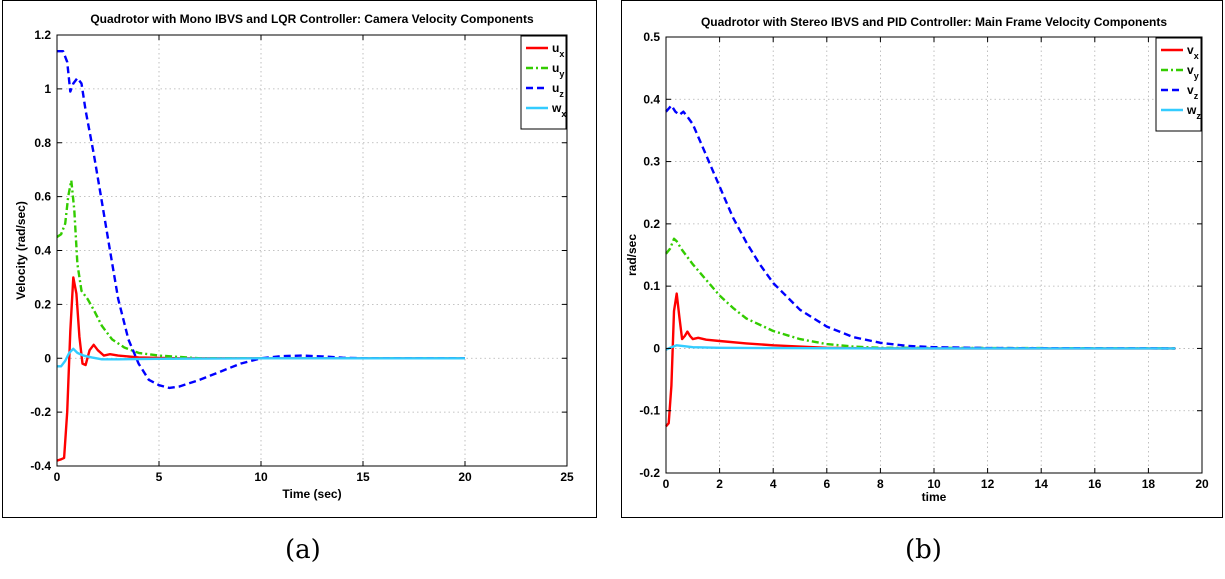 This screenshot has width=1225, height=579. What do you see at coordinates (465, 477) in the screenshot?
I see `chart-a-x-tick-label: 20` at bounding box center [465, 477].